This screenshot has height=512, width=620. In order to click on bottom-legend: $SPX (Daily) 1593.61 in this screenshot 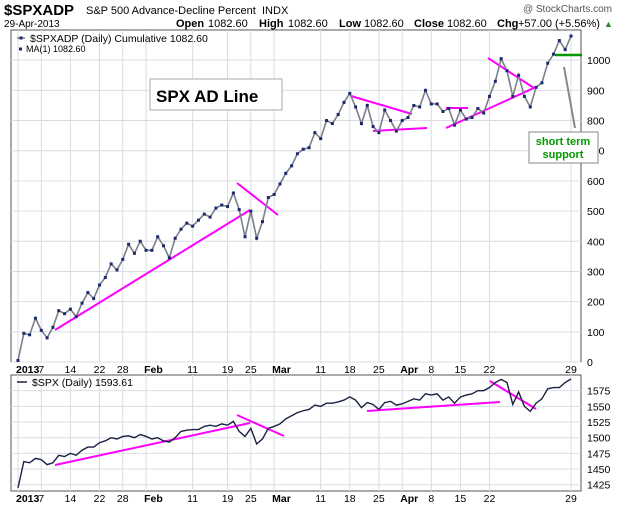, I will do `click(75, 383)`.